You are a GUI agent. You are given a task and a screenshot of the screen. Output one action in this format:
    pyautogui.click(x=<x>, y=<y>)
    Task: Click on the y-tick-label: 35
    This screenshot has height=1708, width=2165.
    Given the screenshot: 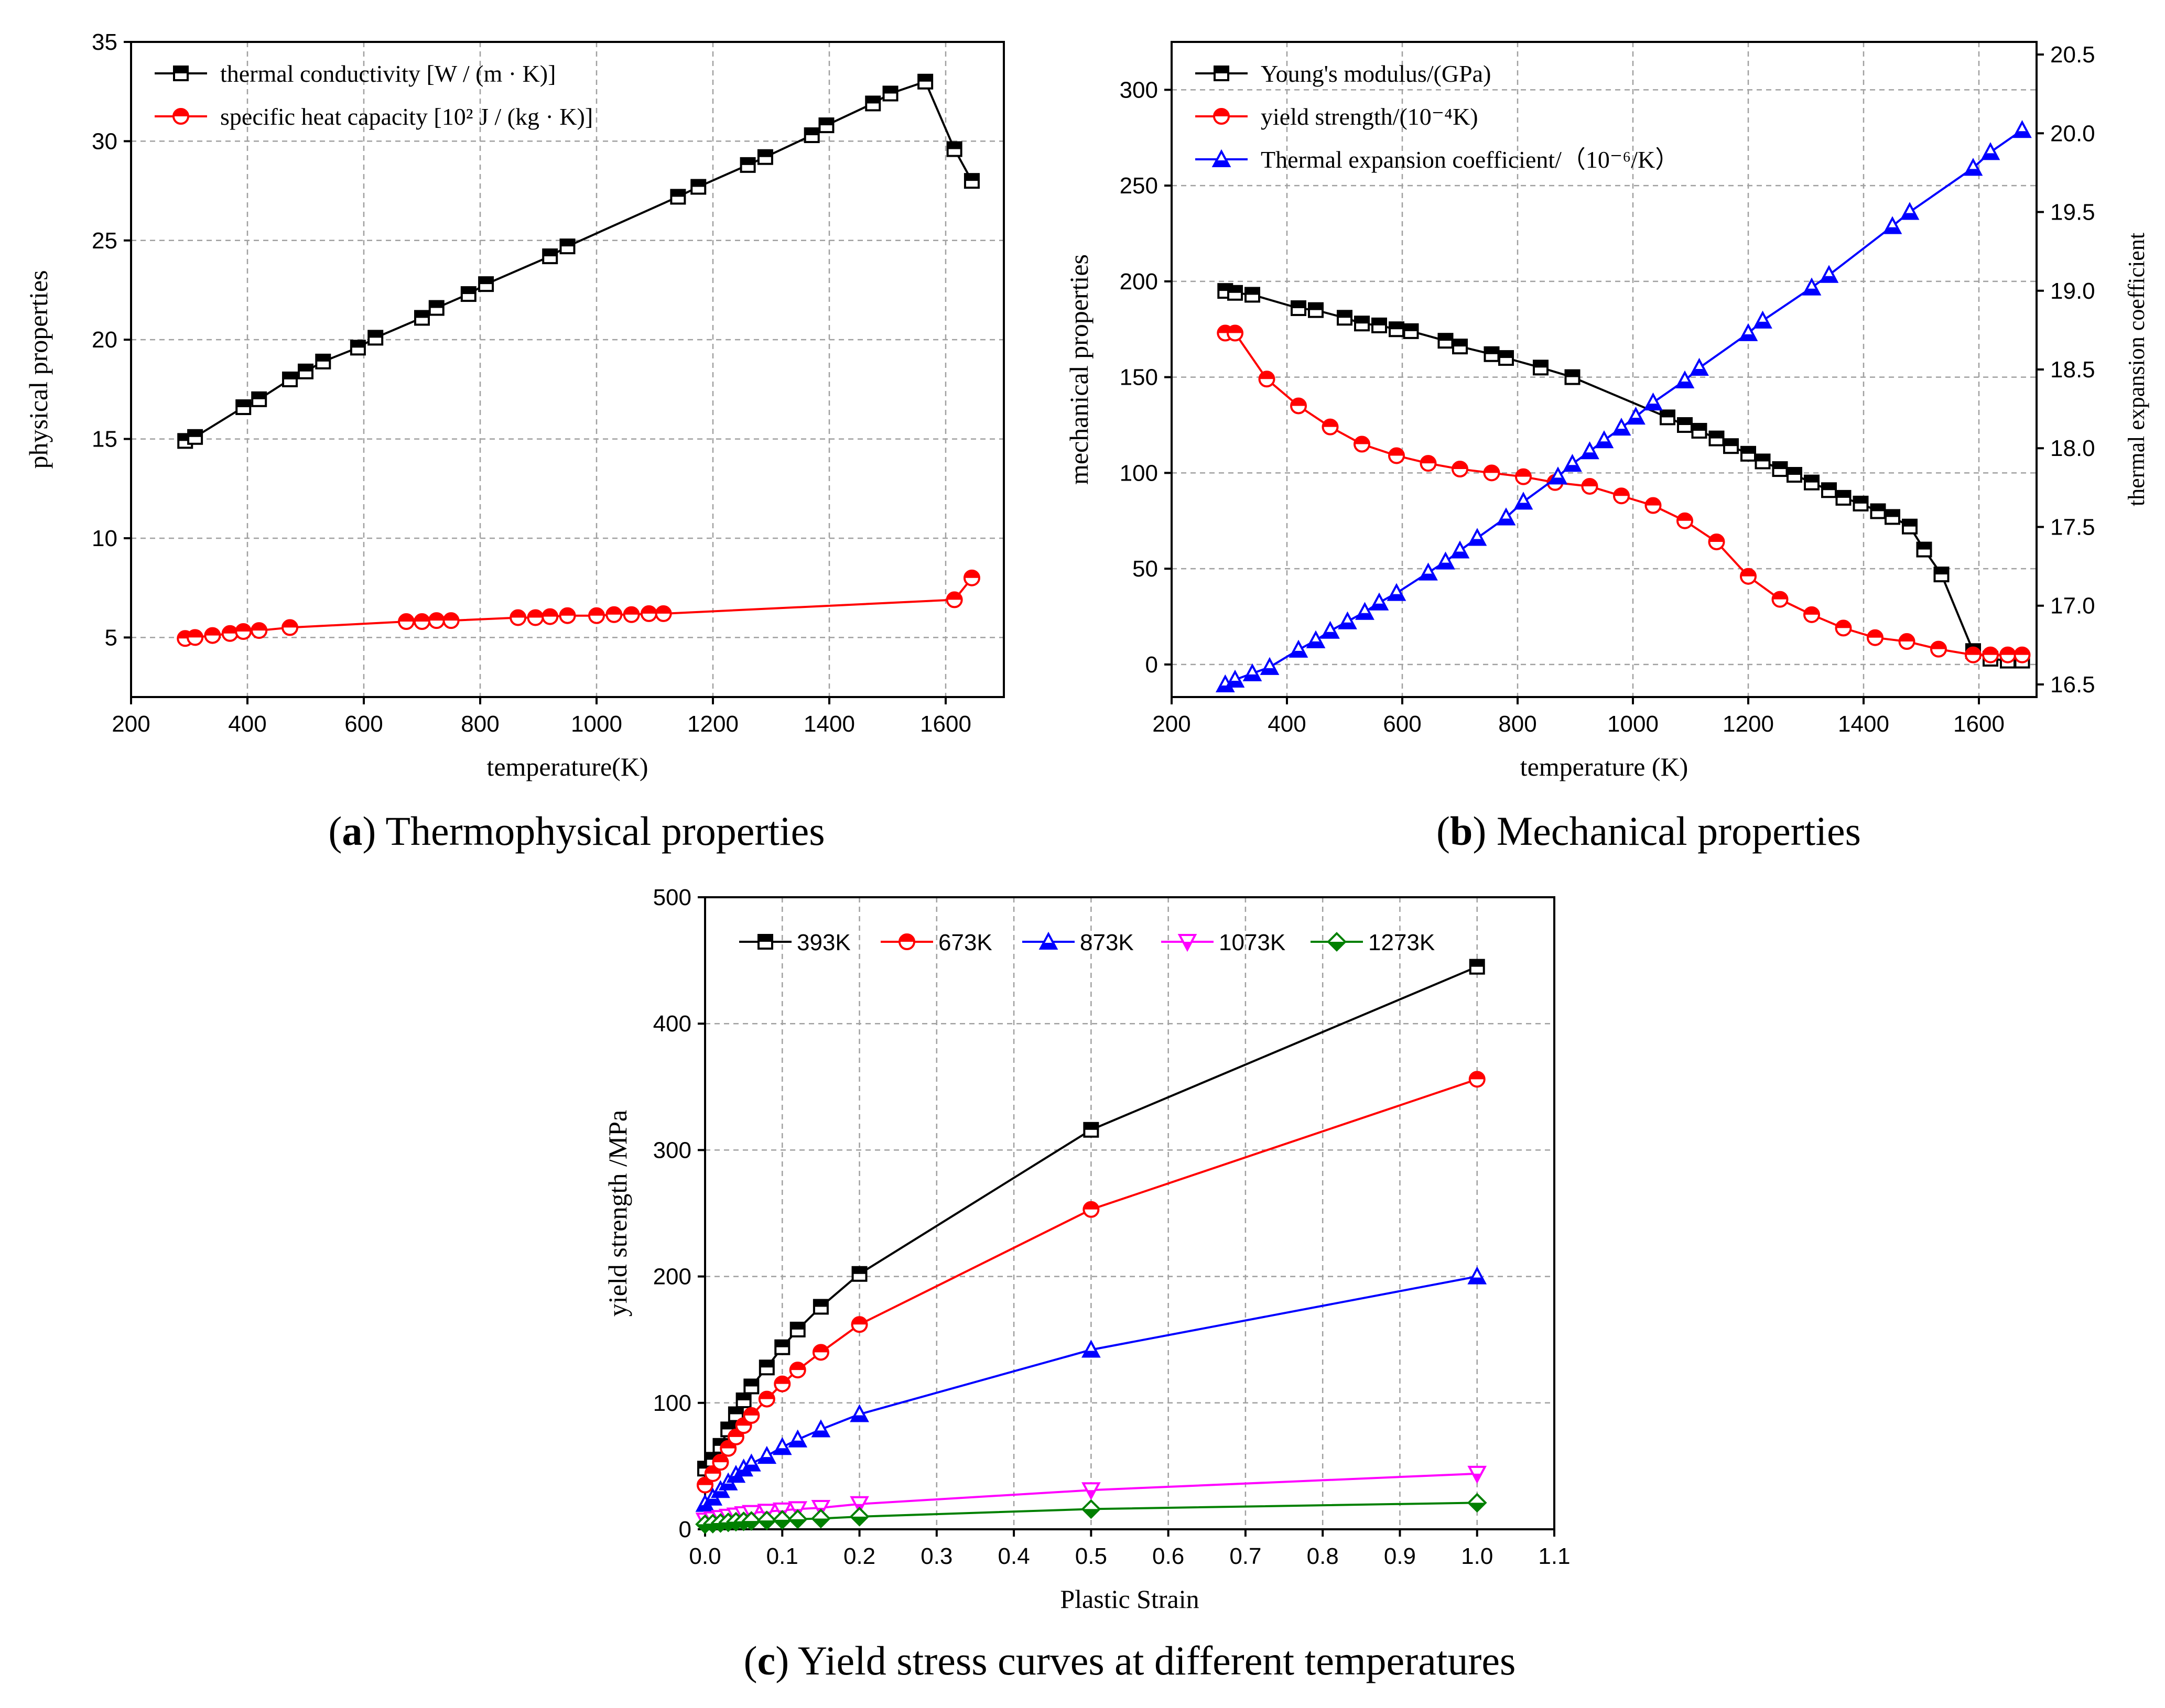 What is the action you would take?
    pyautogui.click(x=105, y=42)
    